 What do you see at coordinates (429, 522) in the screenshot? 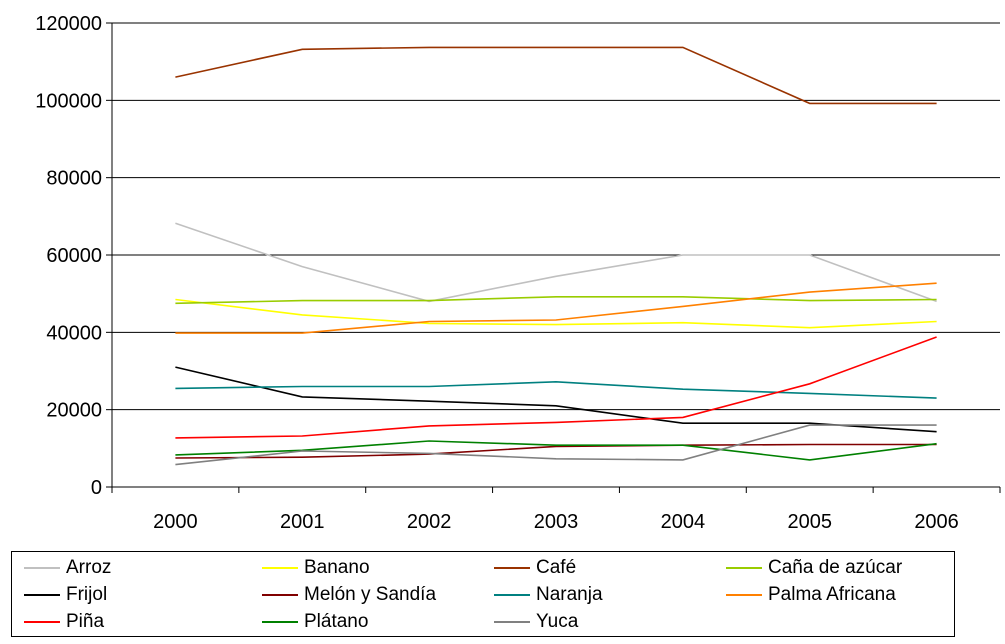
I see `x-tick-label: 2002` at bounding box center [429, 522].